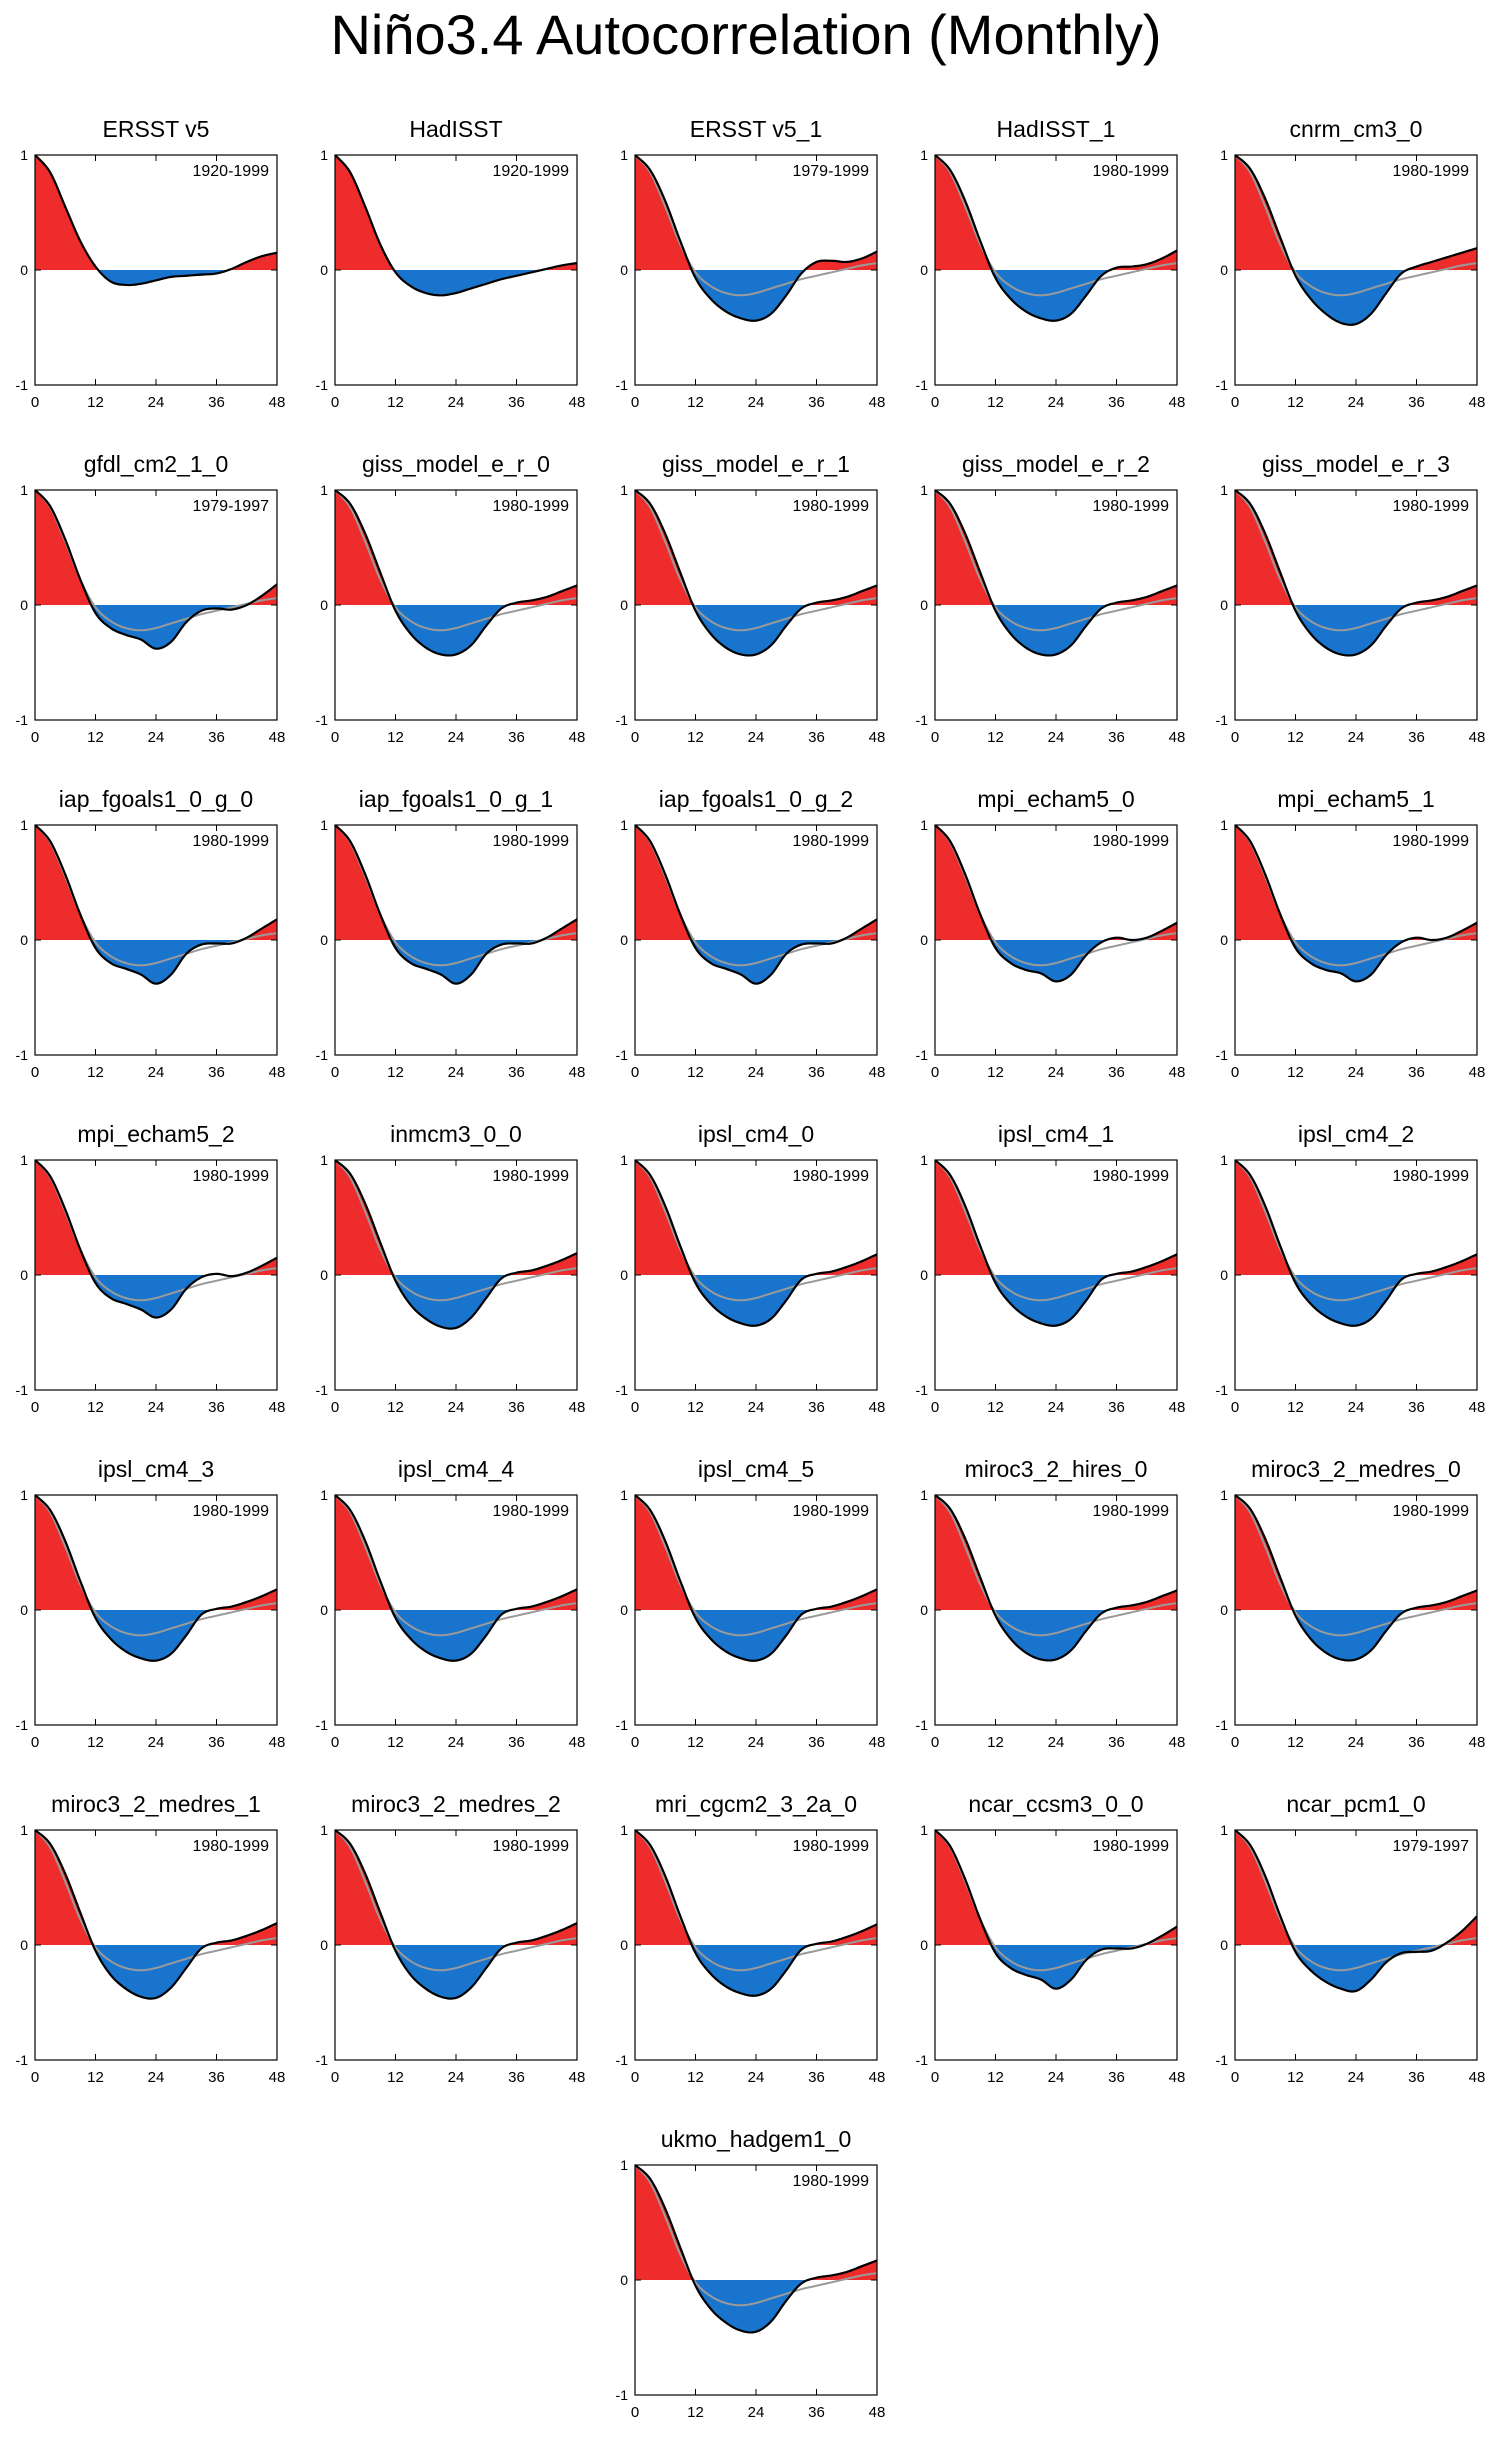 The height and width of the screenshot is (2441, 1492). What do you see at coordinates (756, 1134) in the screenshot?
I see `panel-title: ipsl_cm4_0` at bounding box center [756, 1134].